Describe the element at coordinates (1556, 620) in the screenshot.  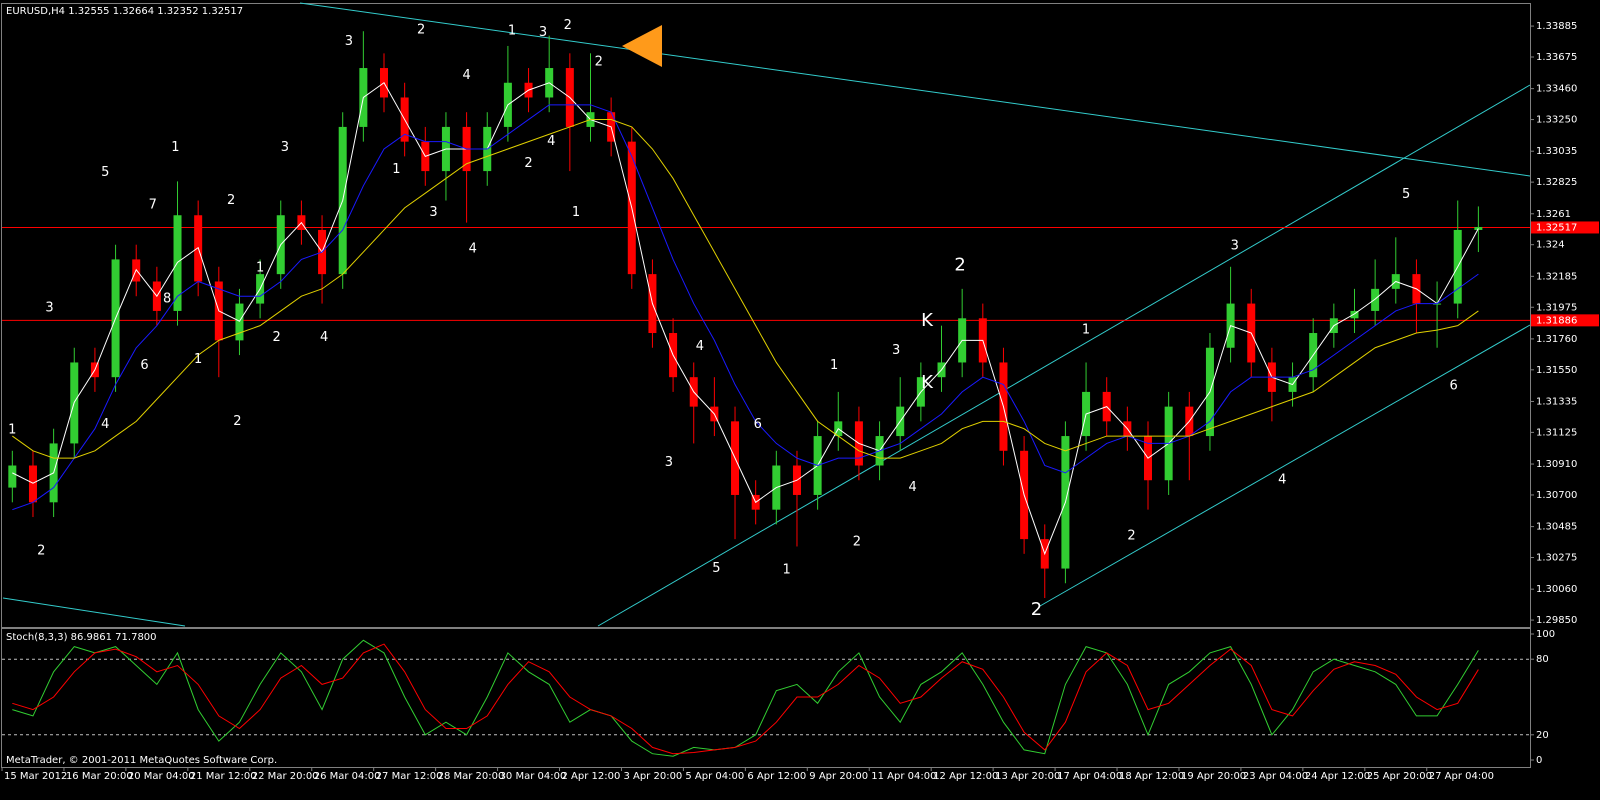
I see `y-tick-label: 1.29850` at that location.